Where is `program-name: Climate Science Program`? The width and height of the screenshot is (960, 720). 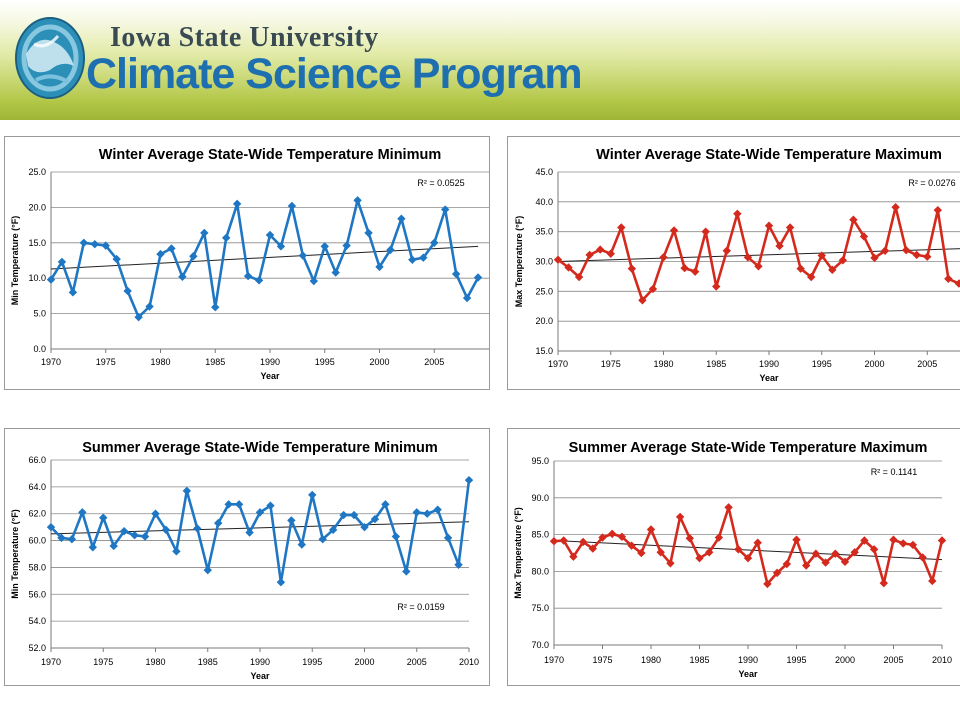
program-name: Climate Science Program is located at coordinates (334, 74).